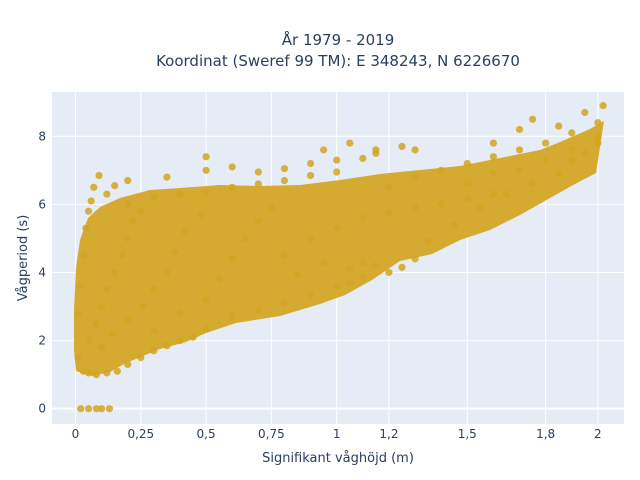 The height and width of the screenshot is (480, 640). Describe the element at coordinates (42, 409) in the screenshot. I see `y-tick-label: 0` at that location.